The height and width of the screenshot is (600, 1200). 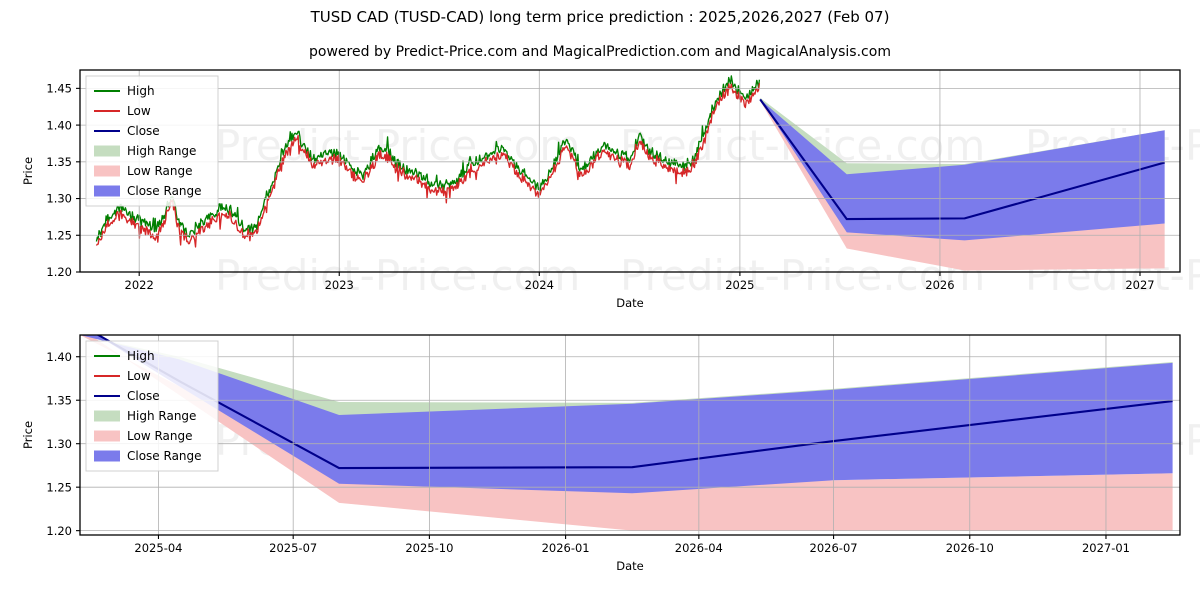 I want to click on x-tick-label: 2022, so click(x=139, y=285).